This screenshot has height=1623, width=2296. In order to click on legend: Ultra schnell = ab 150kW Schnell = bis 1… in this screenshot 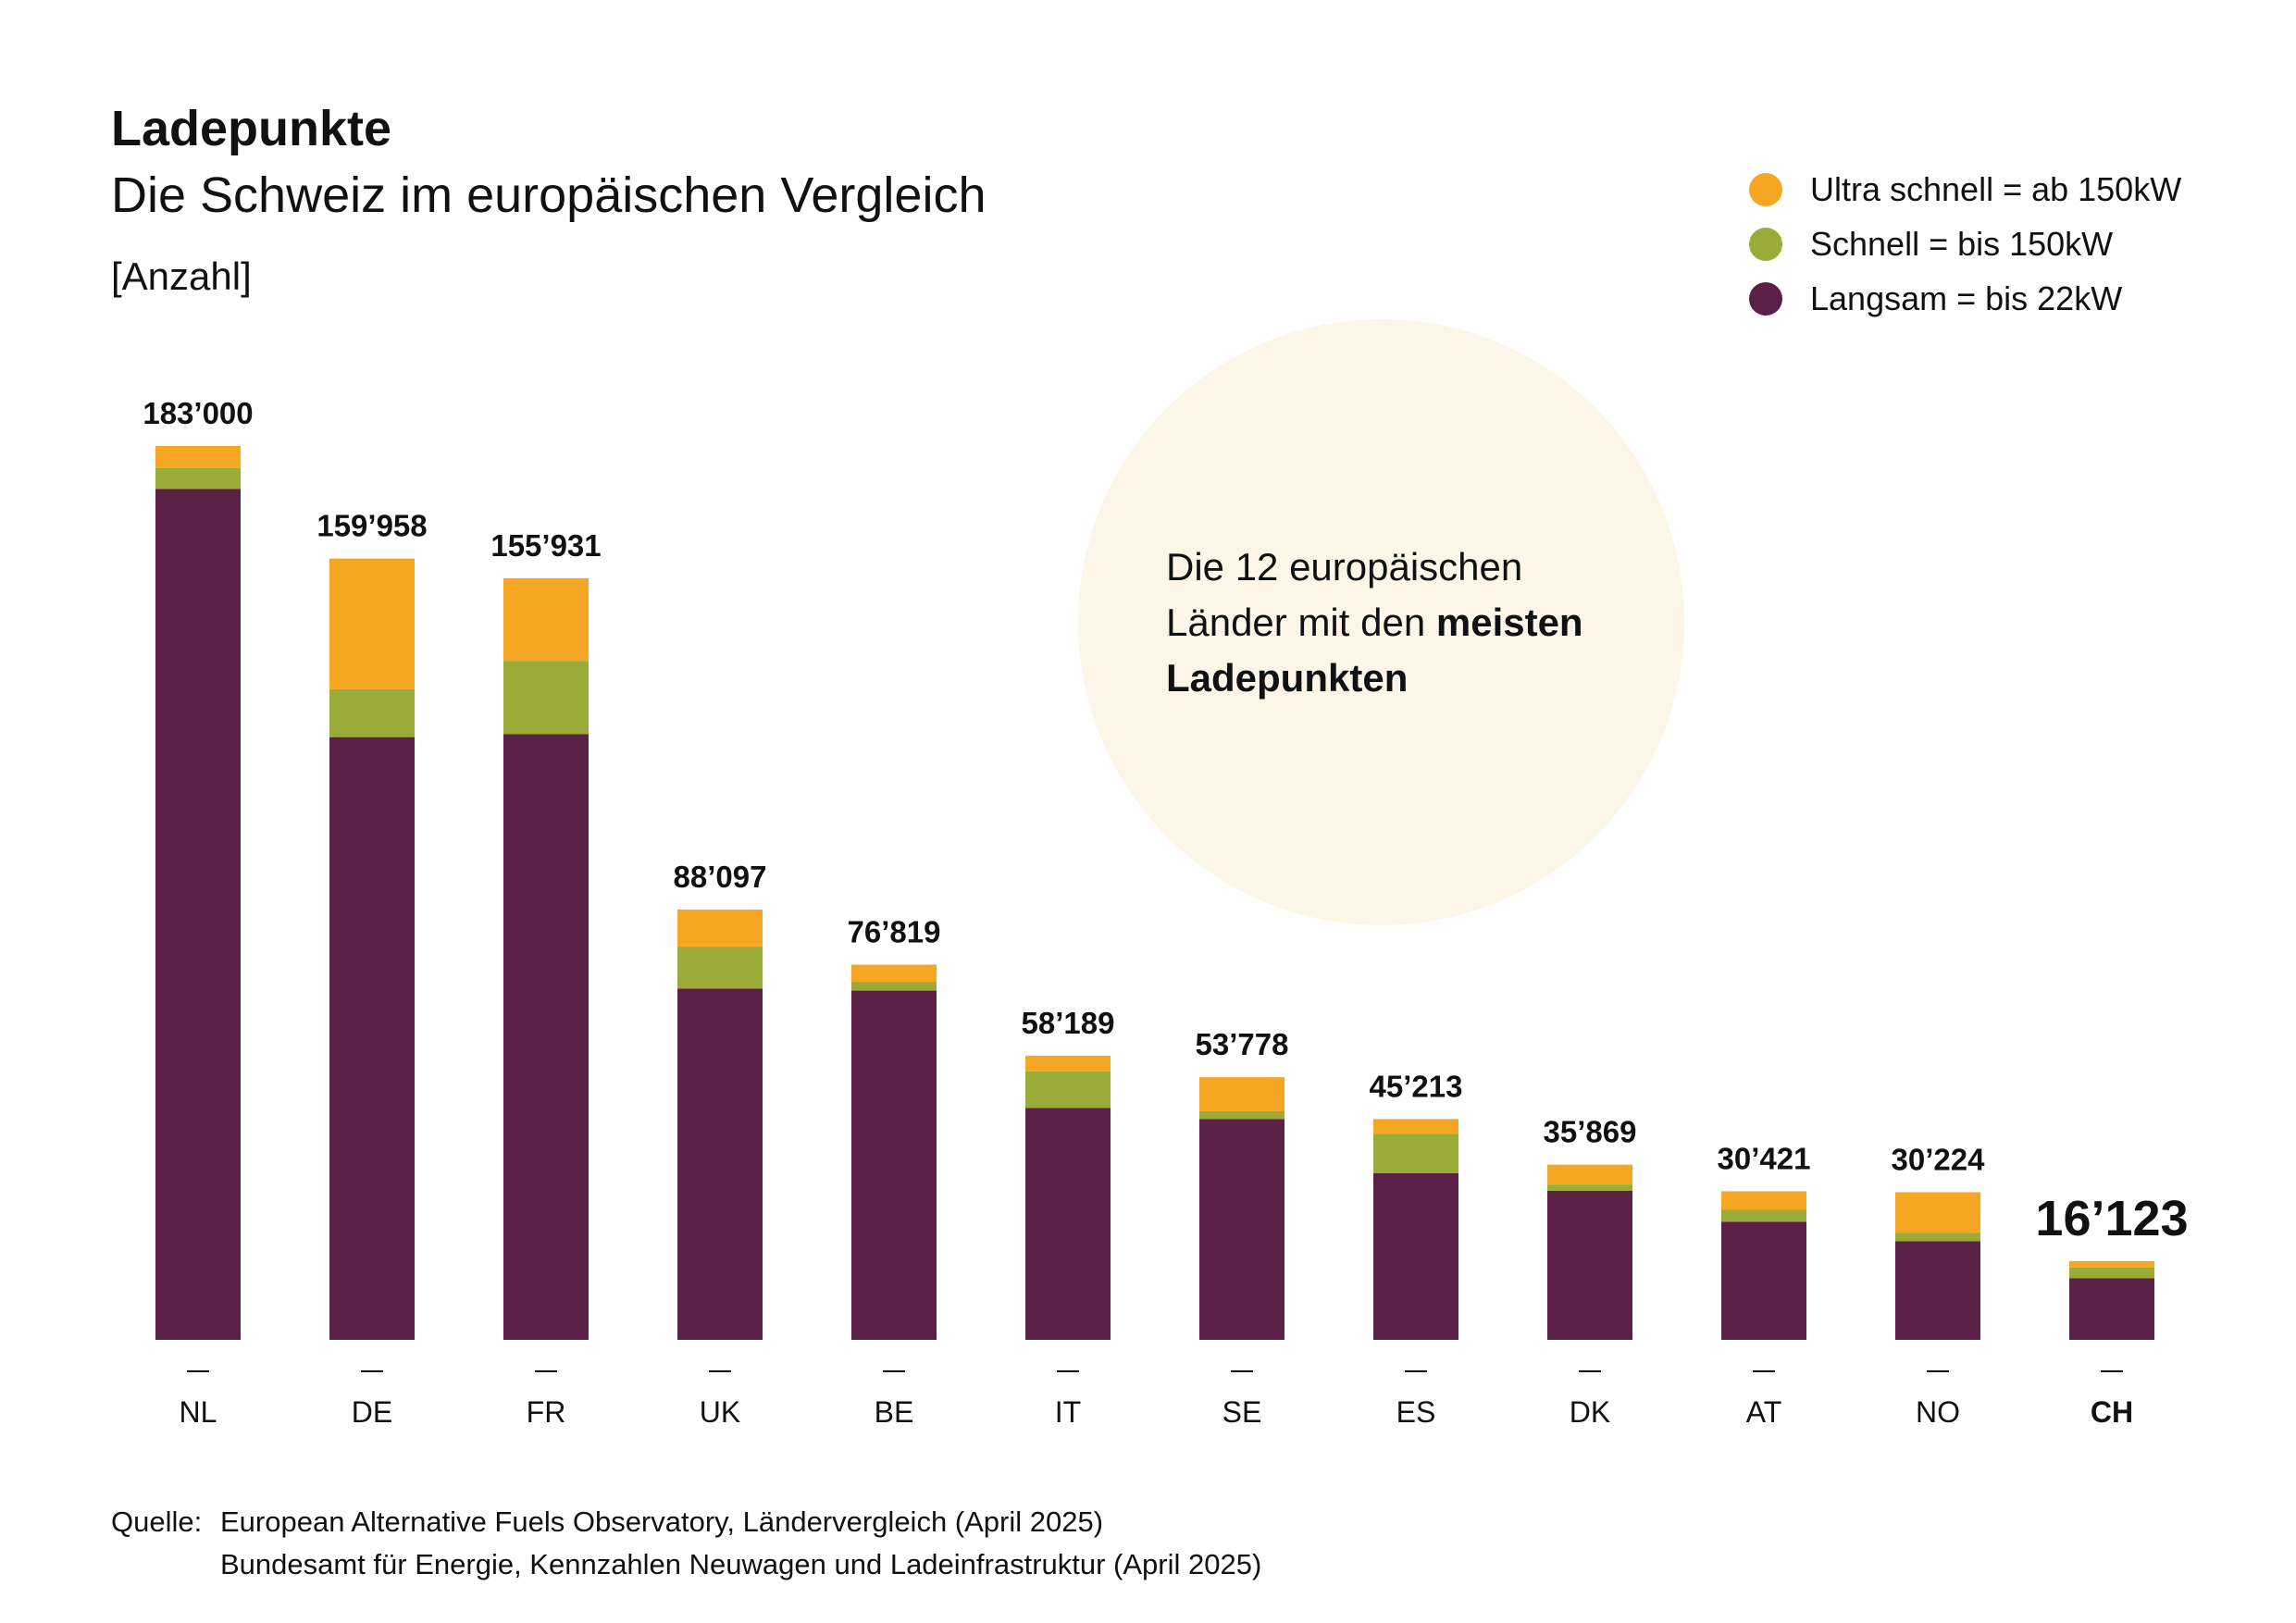, I will do `click(1965, 244)`.